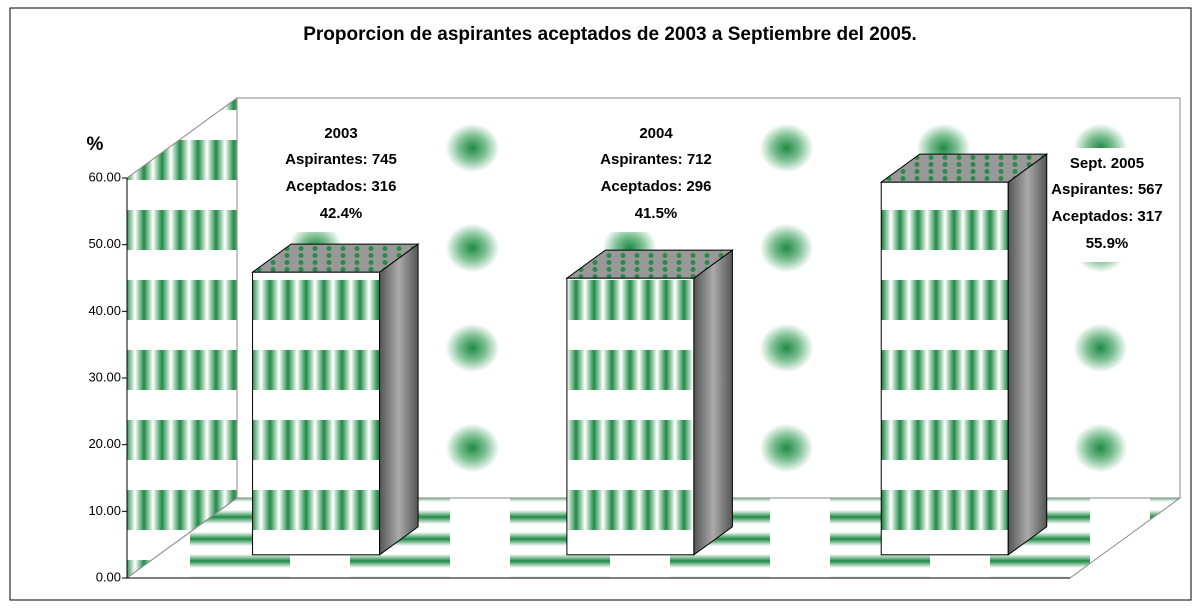 The image size is (1201, 608). I want to click on y-tick-label: 50.00, so click(104, 243).